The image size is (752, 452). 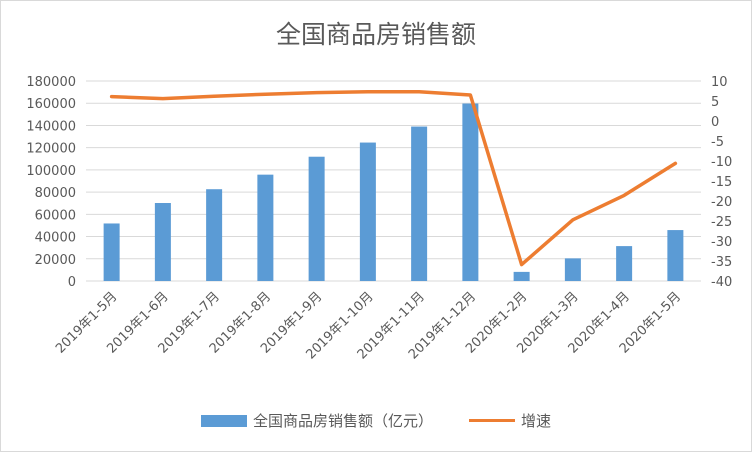 What do you see at coordinates (55, 193) in the screenshot?
I see `y-left-tick-label: 80000` at bounding box center [55, 193].